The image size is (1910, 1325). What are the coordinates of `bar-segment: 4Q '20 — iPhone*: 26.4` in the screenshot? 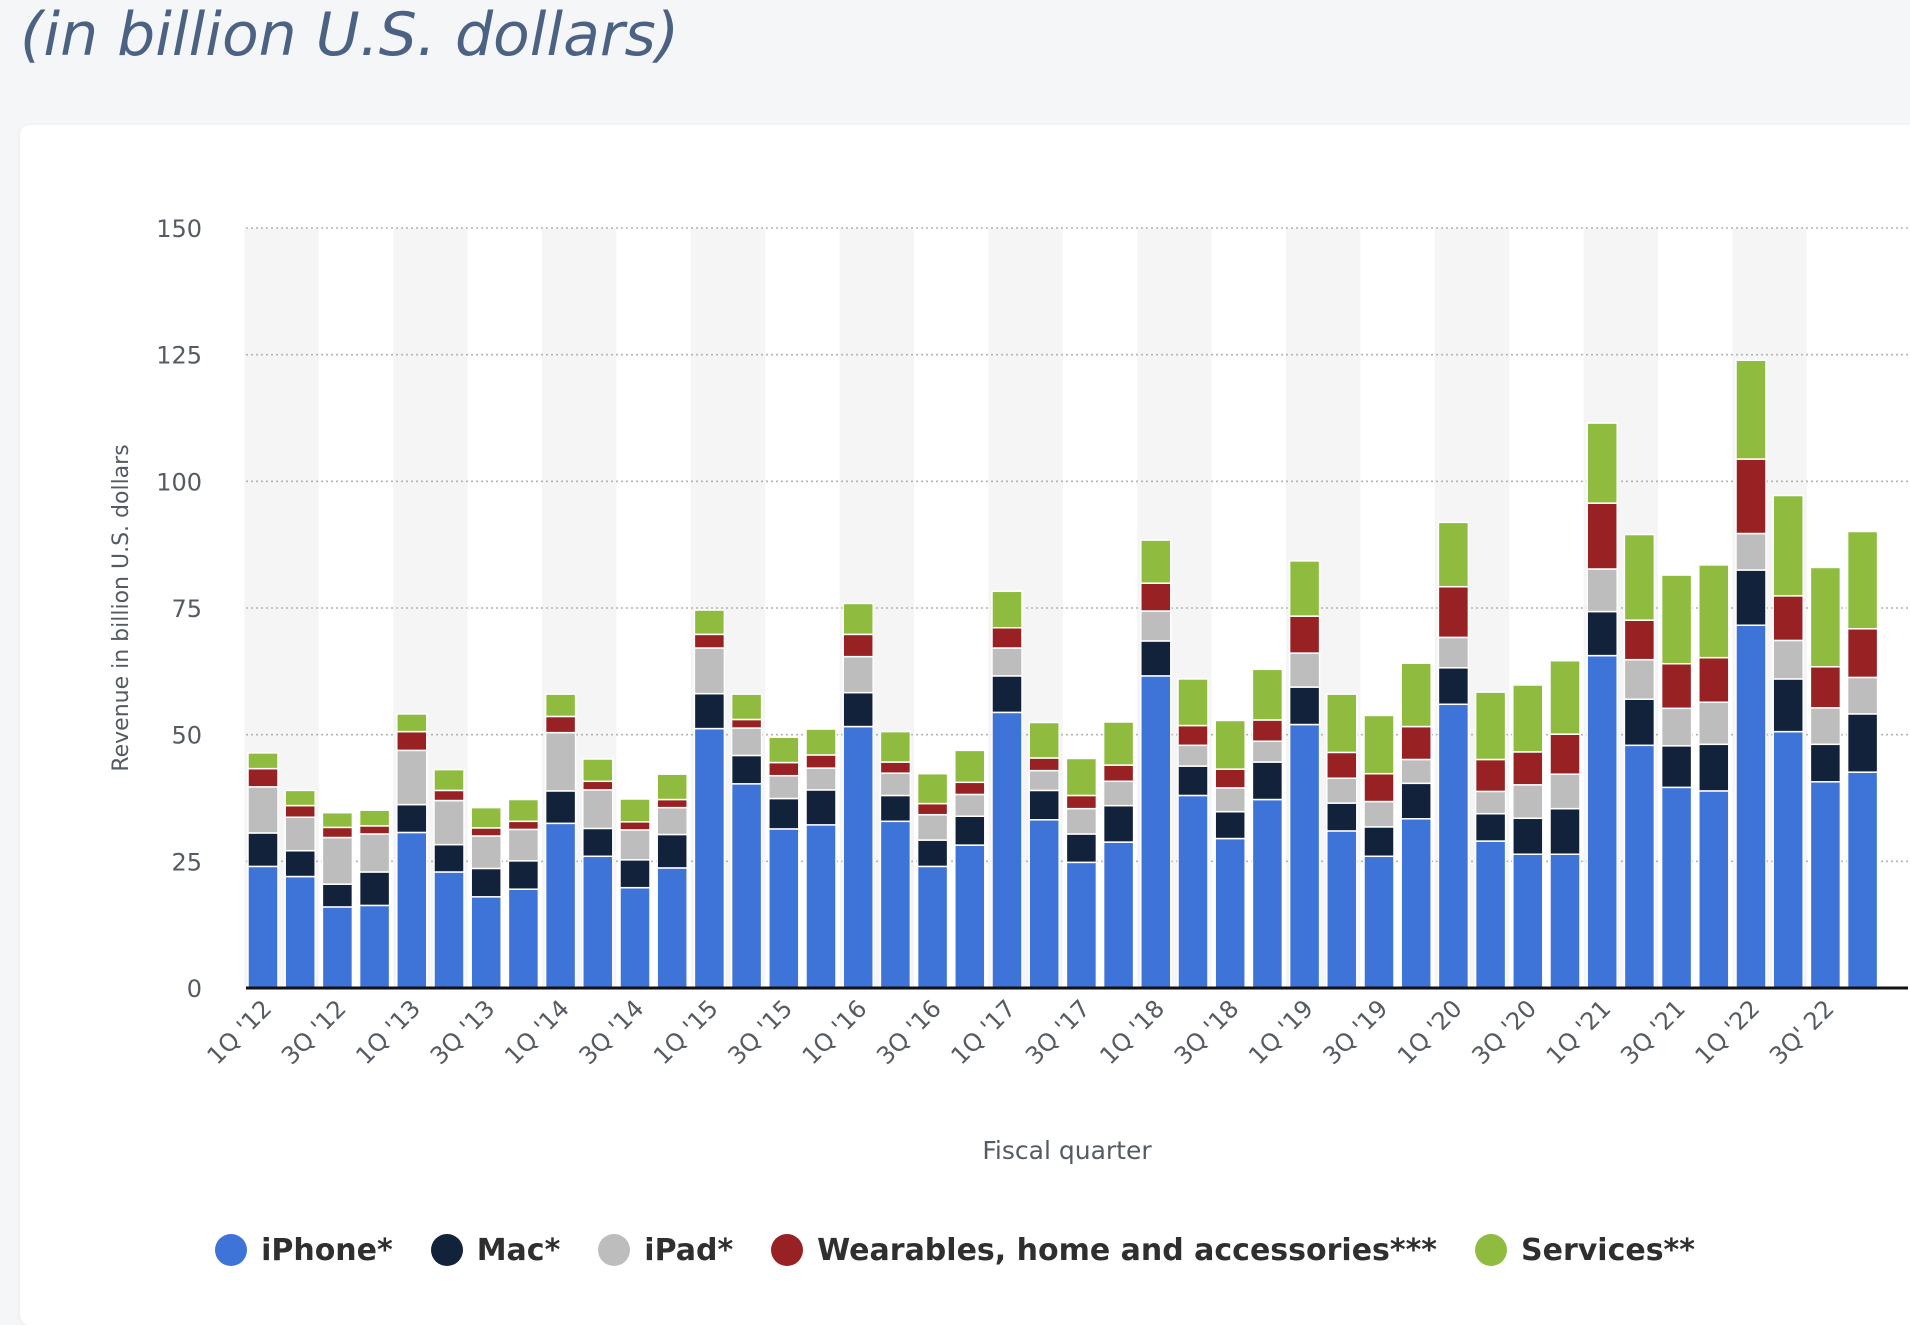 It's located at (1565, 921).